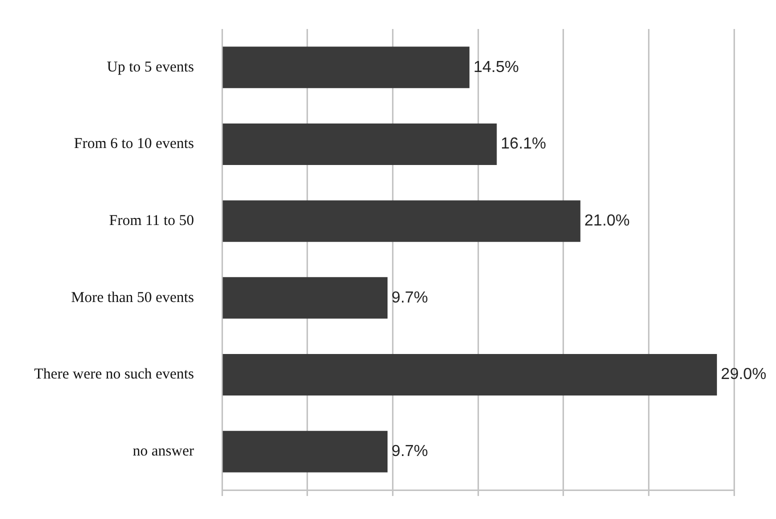 The height and width of the screenshot is (519, 776). I want to click on y-tick-label: Up to 5 events, so click(150, 67).